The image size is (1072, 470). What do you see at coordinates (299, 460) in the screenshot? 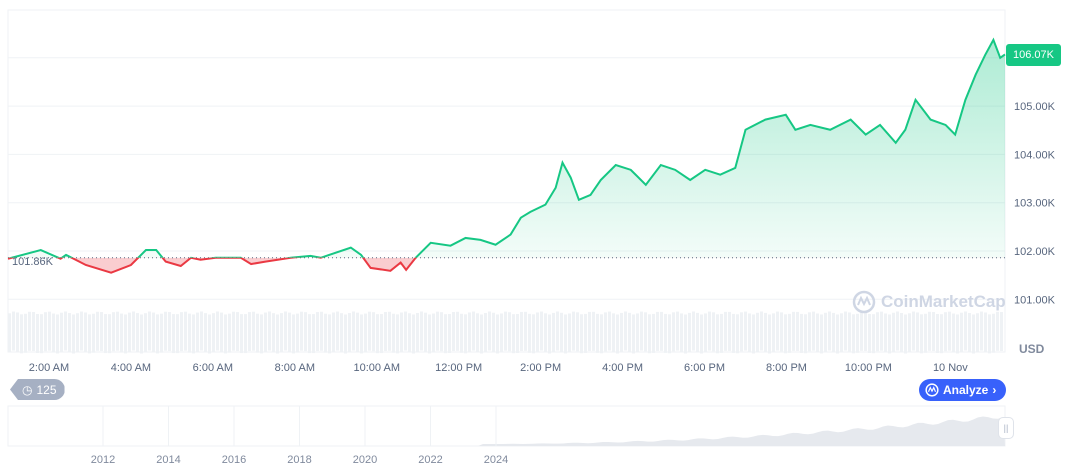
I see `navigator-tick-label: 2018` at bounding box center [299, 460].